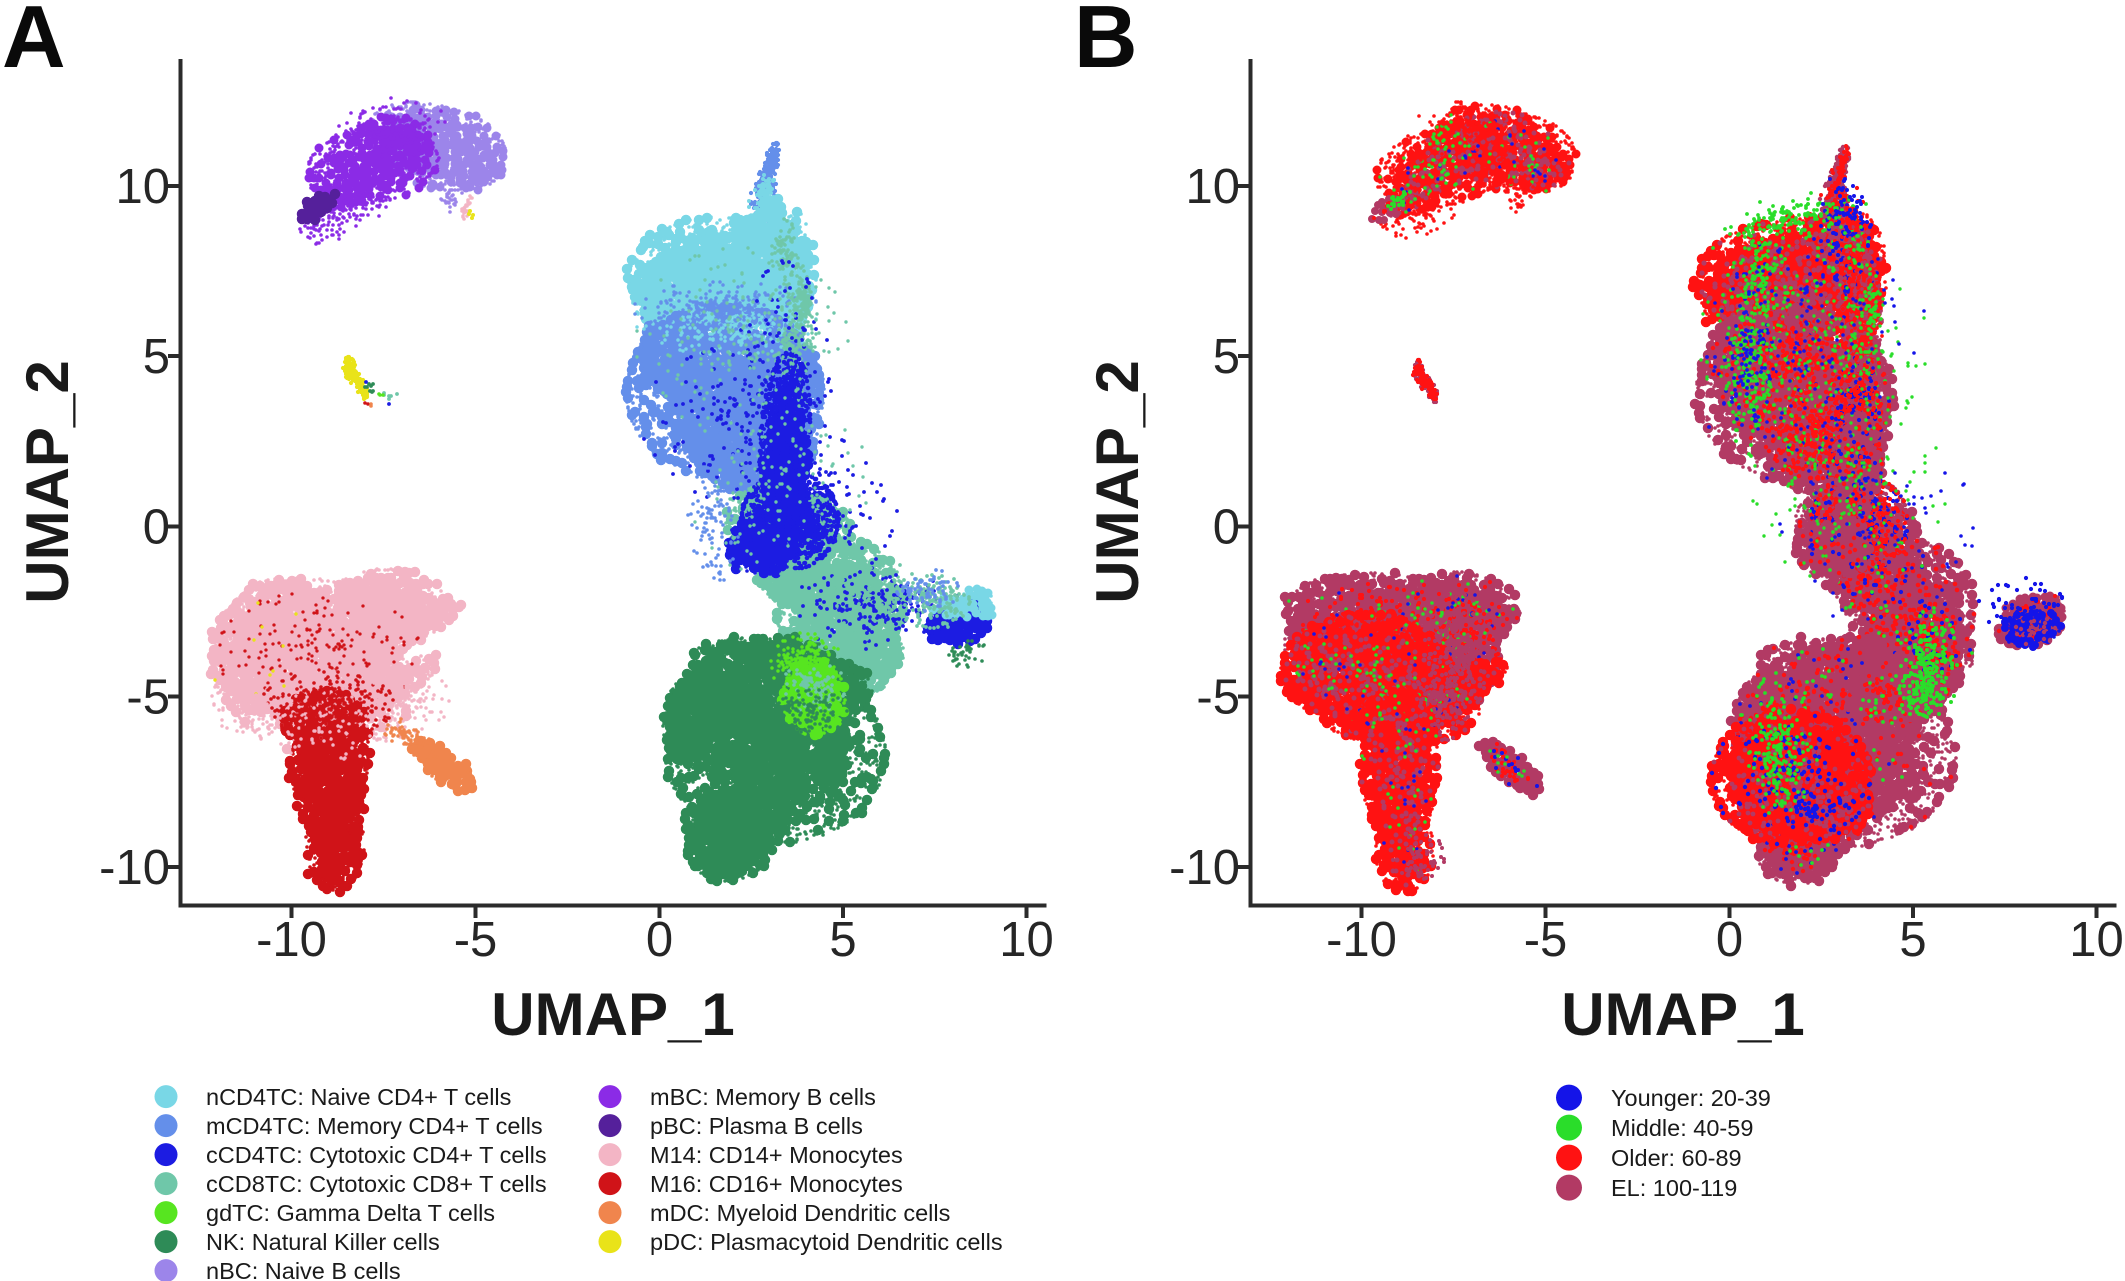  Describe the element at coordinates (1682, 1128) in the screenshot. I see `svg-text: Middle: 40-59` at that location.